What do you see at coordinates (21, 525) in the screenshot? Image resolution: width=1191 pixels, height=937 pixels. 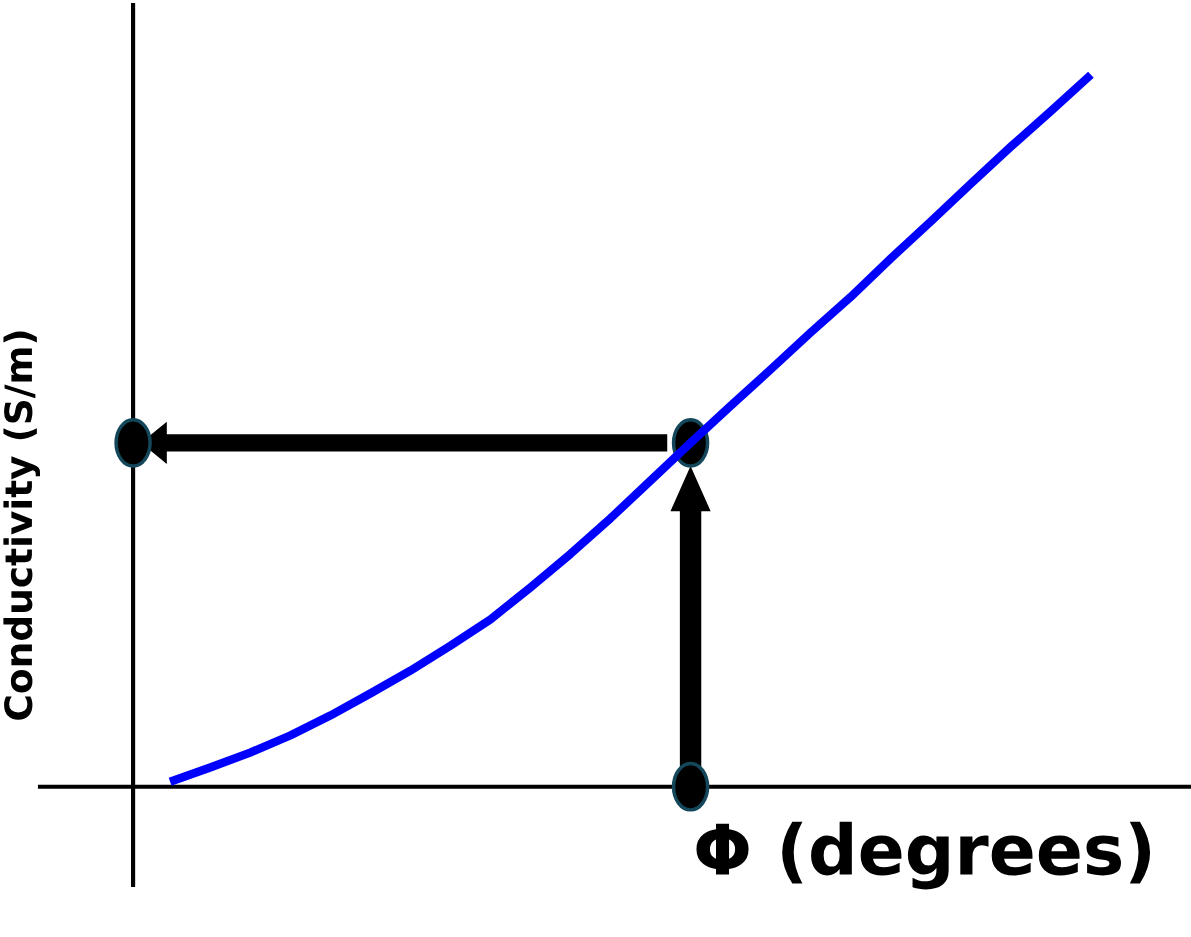 I see `y-axis-title: Conductivity (S/m)` at bounding box center [21, 525].